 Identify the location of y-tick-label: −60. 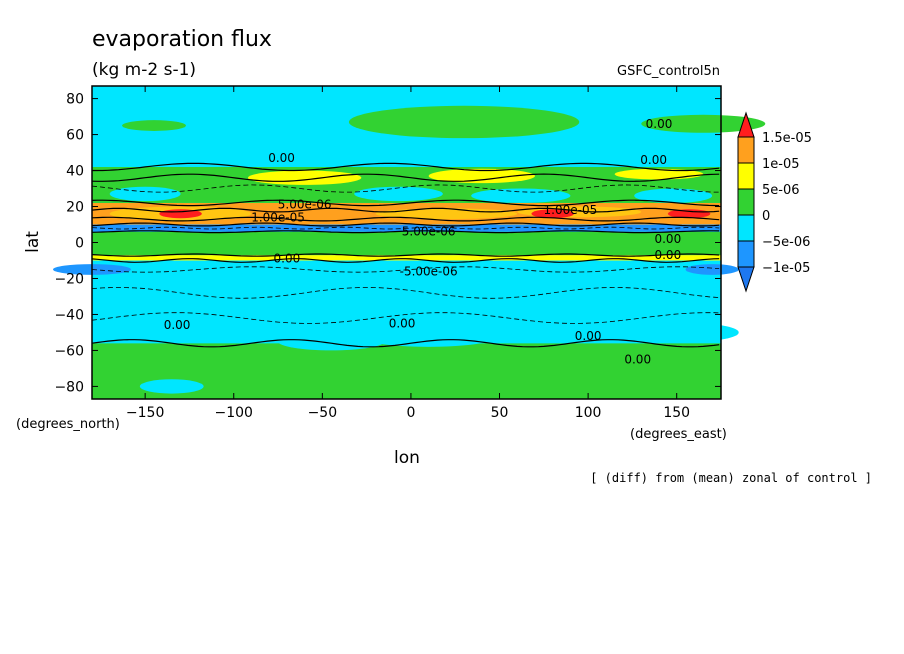
(69, 351).